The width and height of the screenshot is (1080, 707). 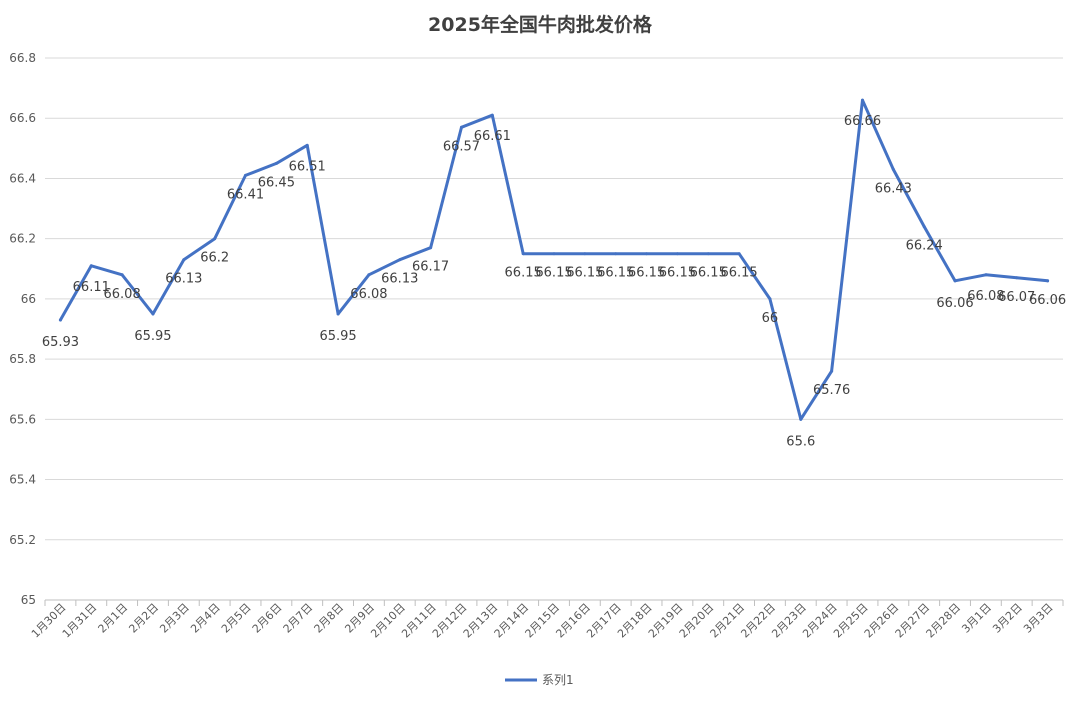 What do you see at coordinates (539, 680) in the screenshot?
I see `legend: 系列1` at bounding box center [539, 680].